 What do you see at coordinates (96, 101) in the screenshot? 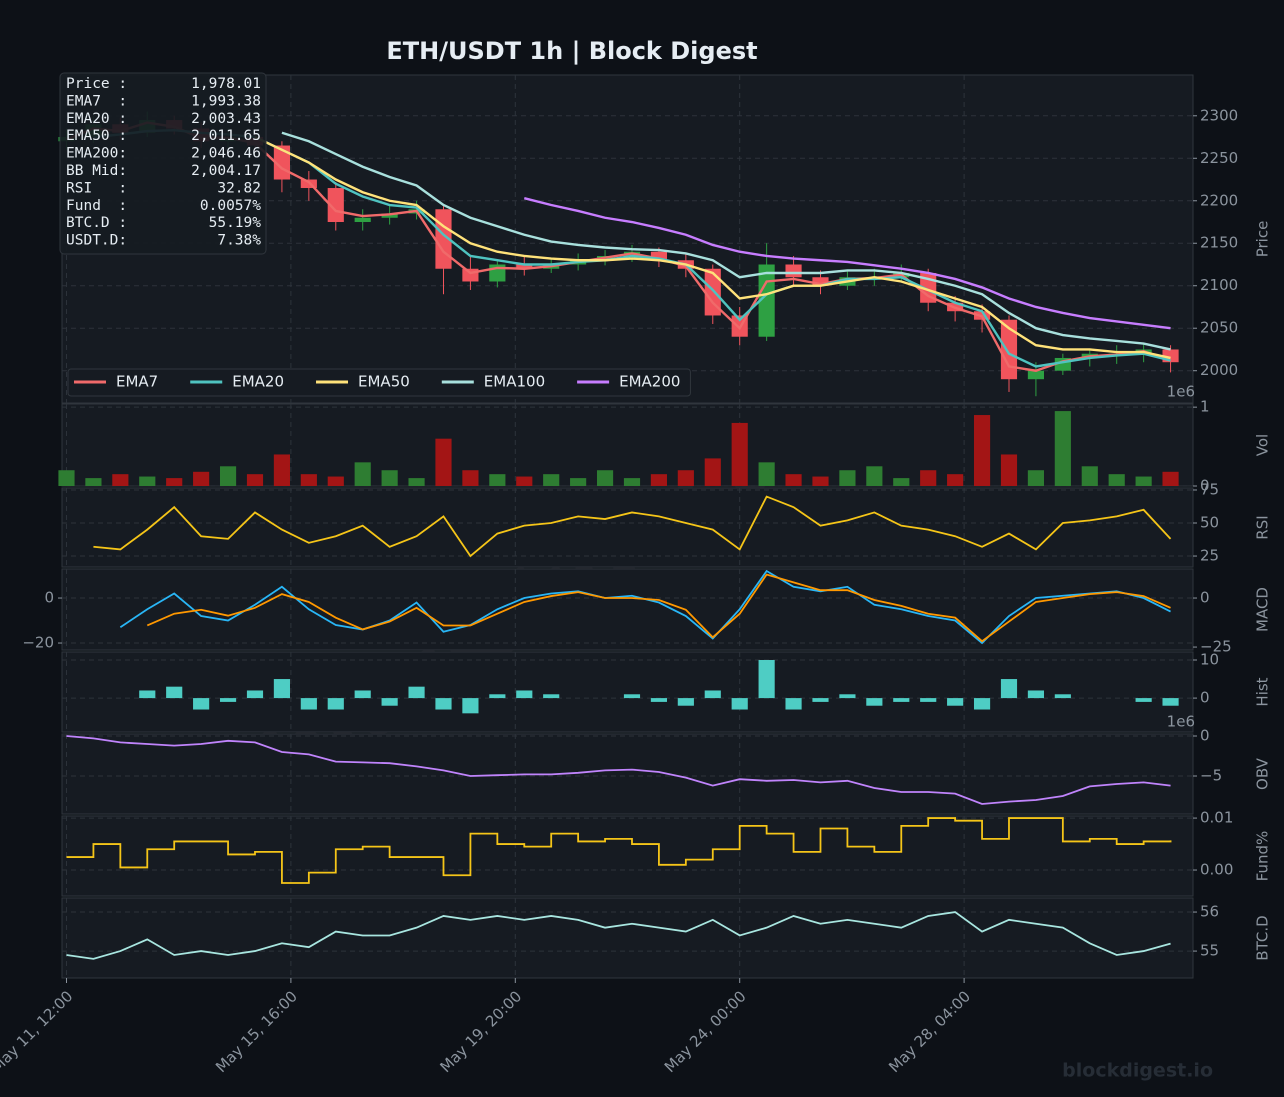
I see `info-label: EMA7 :` at bounding box center [96, 101].